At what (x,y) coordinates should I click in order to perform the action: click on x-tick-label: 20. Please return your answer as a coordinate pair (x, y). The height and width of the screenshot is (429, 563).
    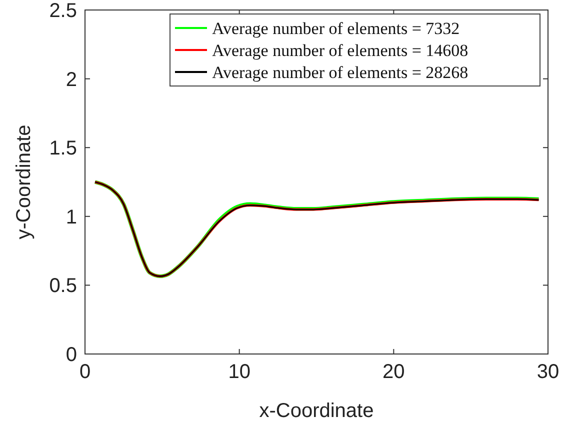
    Looking at the image, I should click on (393, 372).